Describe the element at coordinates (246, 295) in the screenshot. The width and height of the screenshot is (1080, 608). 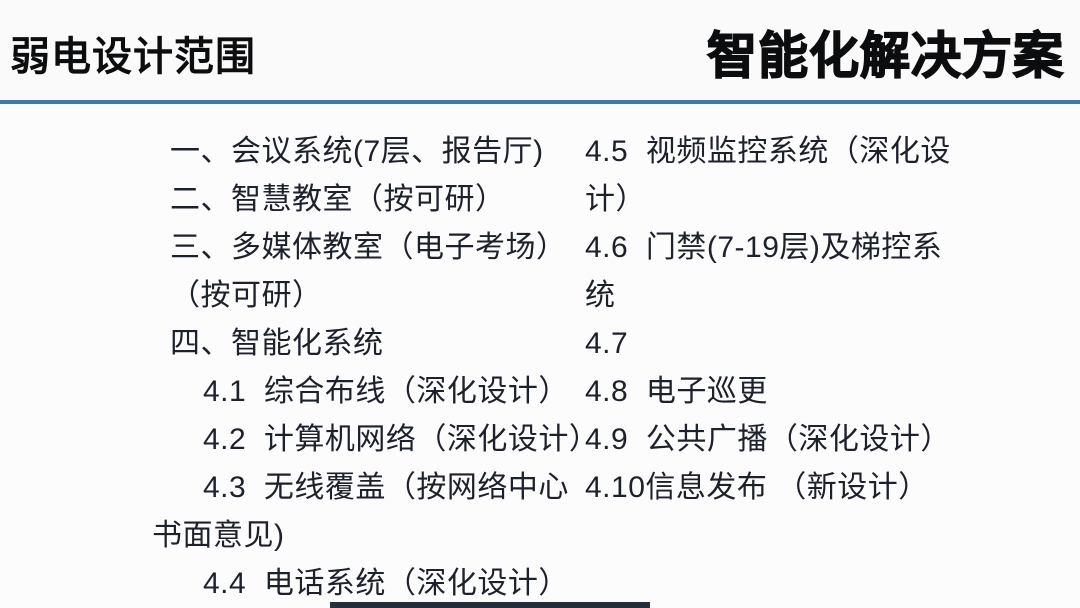
I see `list-line-wrap: （按可研）` at that location.